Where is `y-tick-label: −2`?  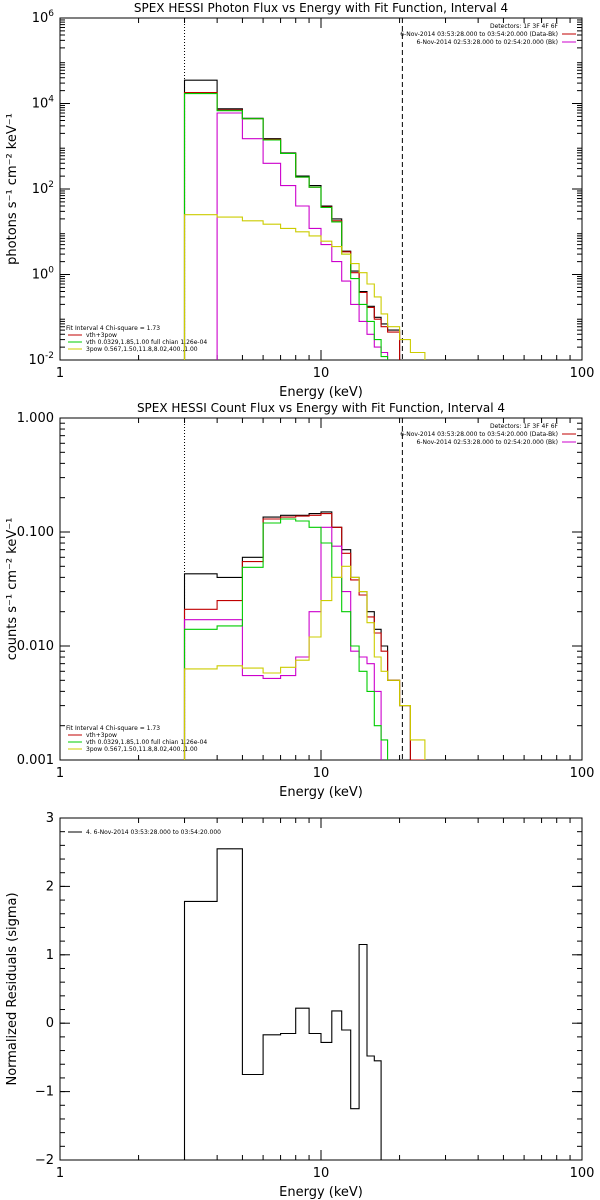
y-tick-label: −2 is located at coordinates (44, 1160).